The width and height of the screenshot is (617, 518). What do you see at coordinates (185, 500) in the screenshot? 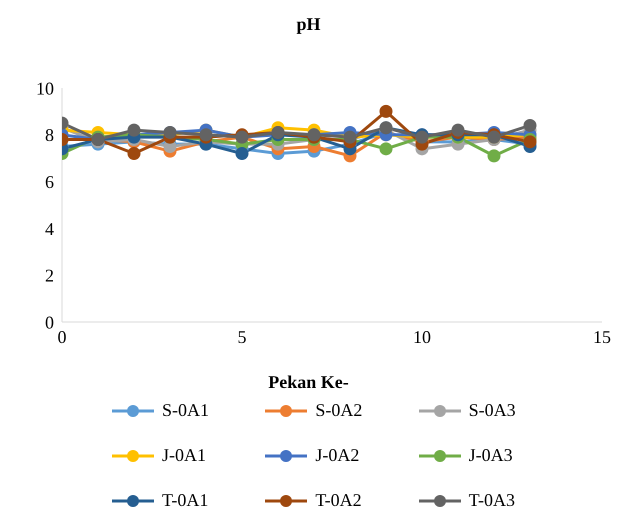
I see `legend-label: T-0A1` at bounding box center [185, 500].